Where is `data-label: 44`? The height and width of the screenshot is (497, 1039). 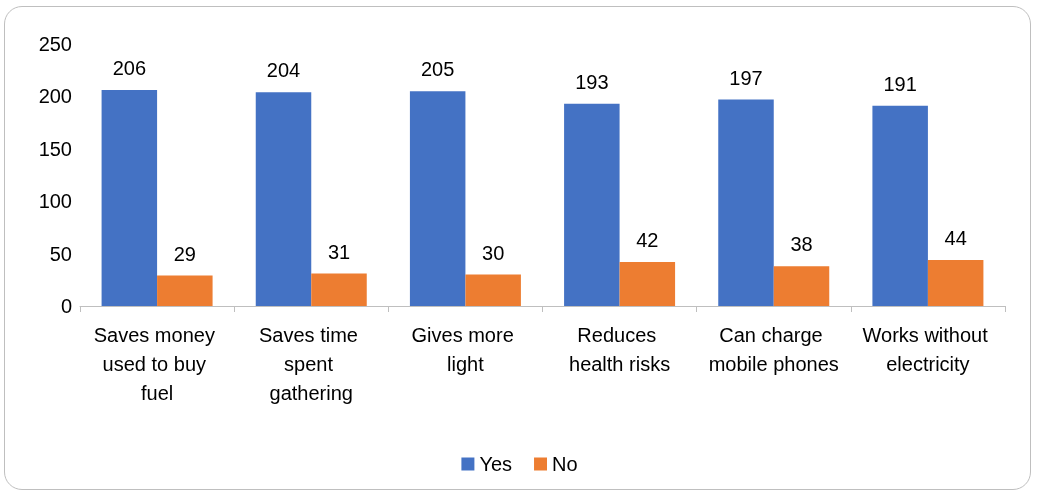
data-label: 44 is located at coordinates (955, 237).